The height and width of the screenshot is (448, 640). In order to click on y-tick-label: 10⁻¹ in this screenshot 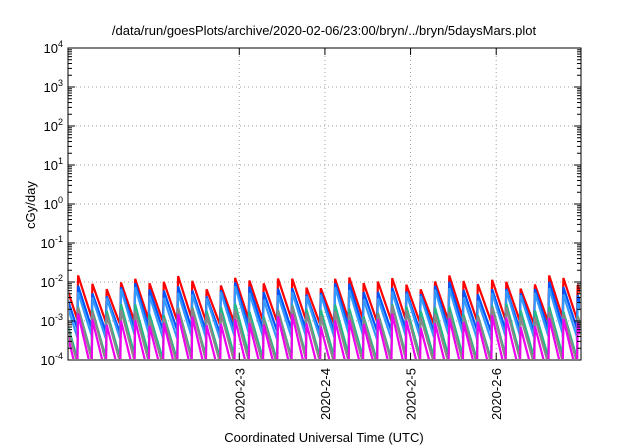, I will do `click(52, 242)`.